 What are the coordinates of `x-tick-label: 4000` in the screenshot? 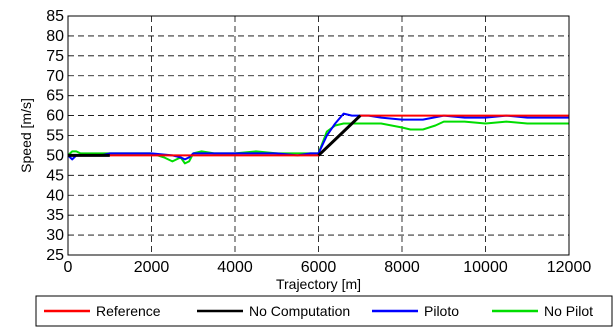 It's located at (235, 267).